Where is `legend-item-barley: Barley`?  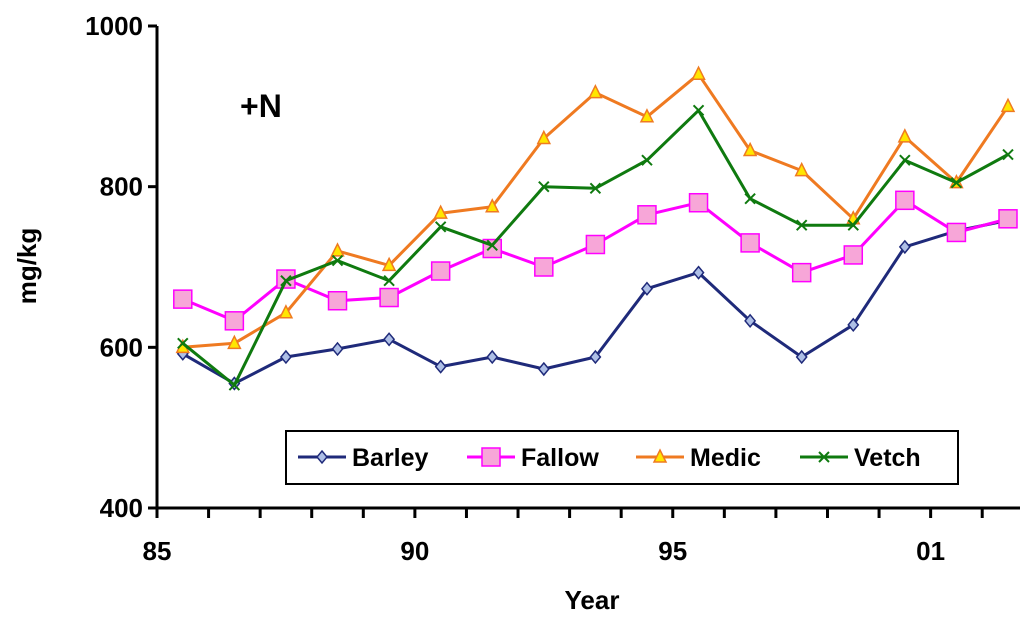 legend-item-barley: Barley is located at coordinates (363, 458).